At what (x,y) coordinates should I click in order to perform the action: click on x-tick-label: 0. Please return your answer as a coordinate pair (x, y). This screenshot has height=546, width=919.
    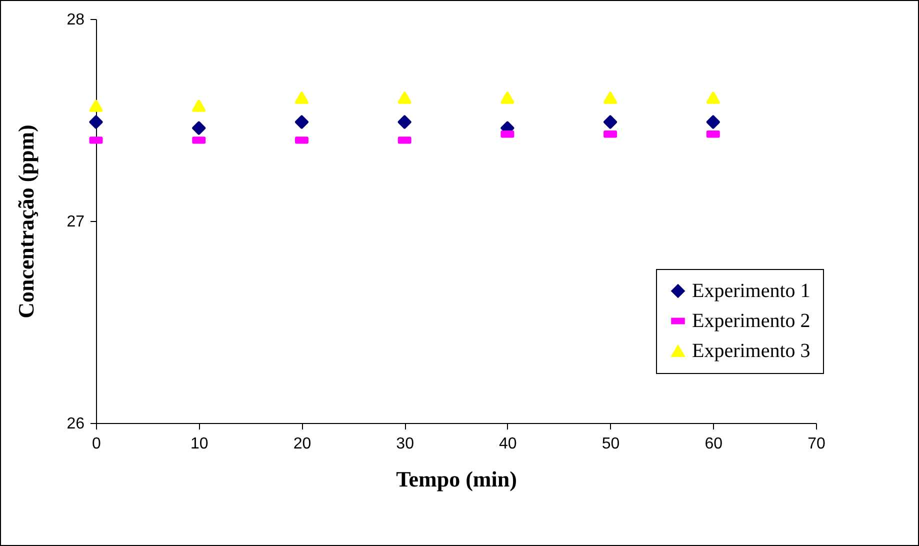
    Looking at the image, I should click on (97, 444).